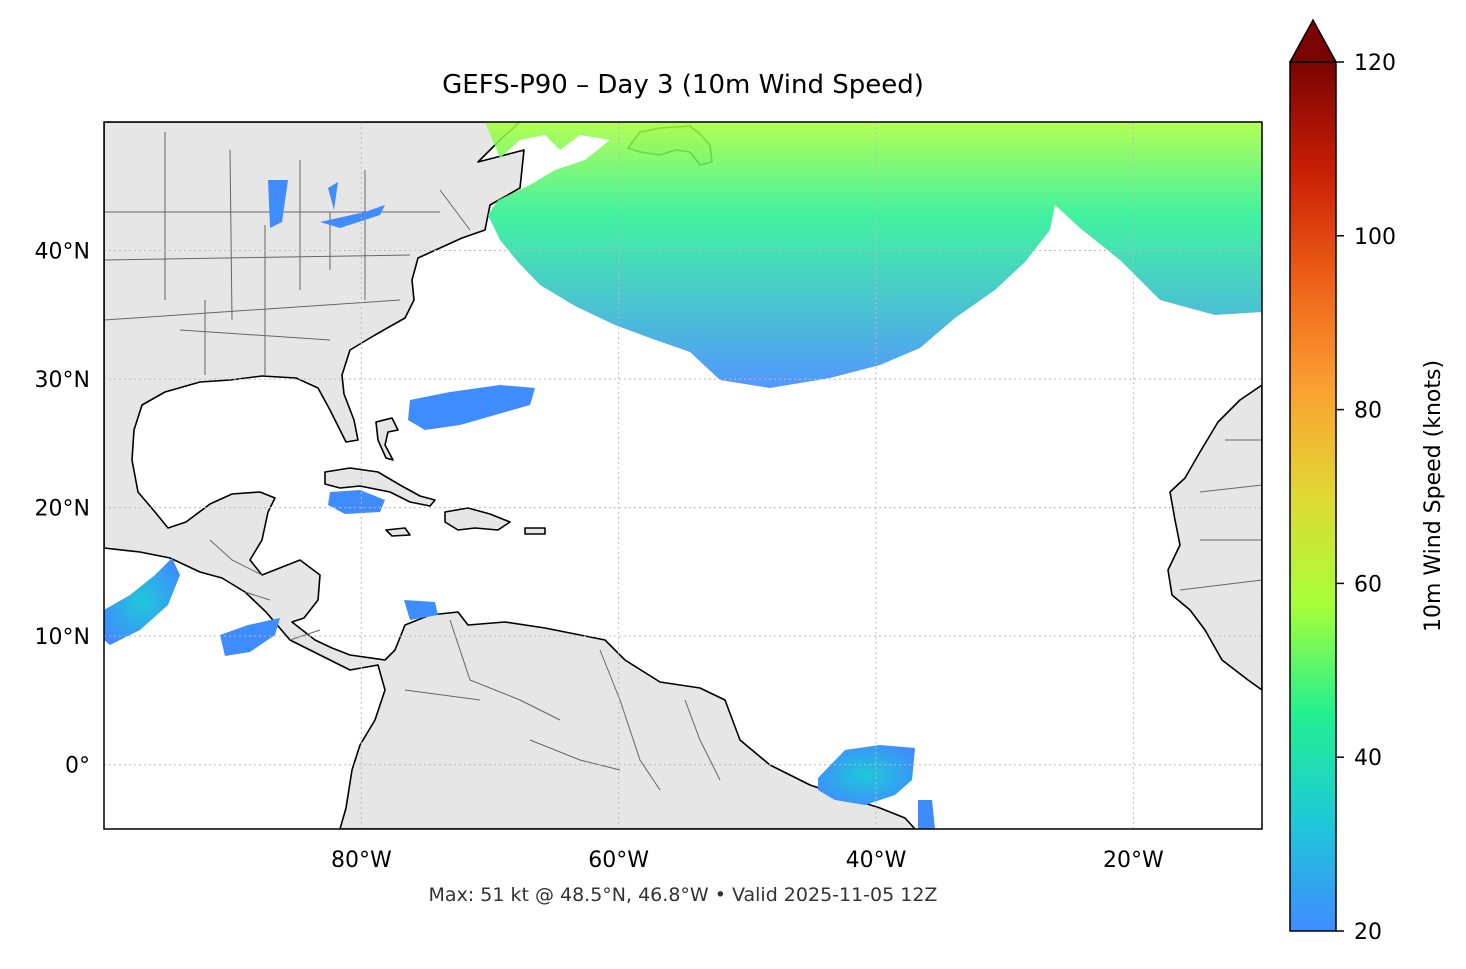 The height and width of the screenshot is (969, 1466). I want to click on colorbar-extend-arrow, so click(1313, 41).